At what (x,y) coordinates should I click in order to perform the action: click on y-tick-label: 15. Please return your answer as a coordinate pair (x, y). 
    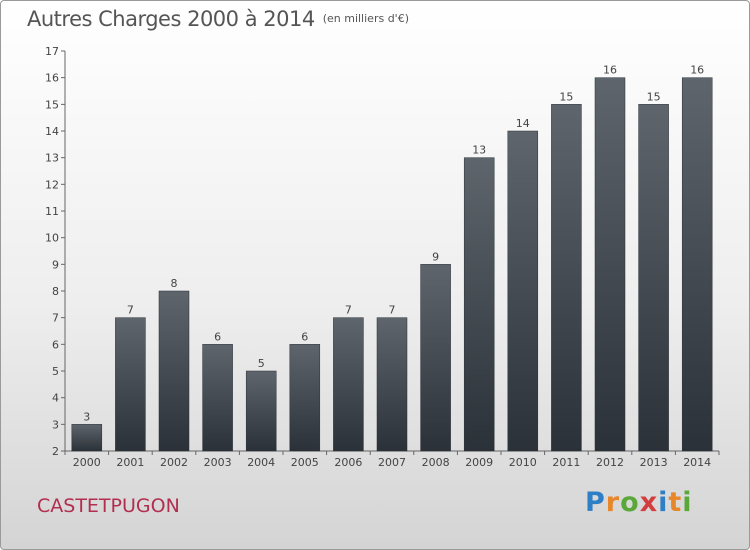
    Looking at the image, I should click on (52, 104).